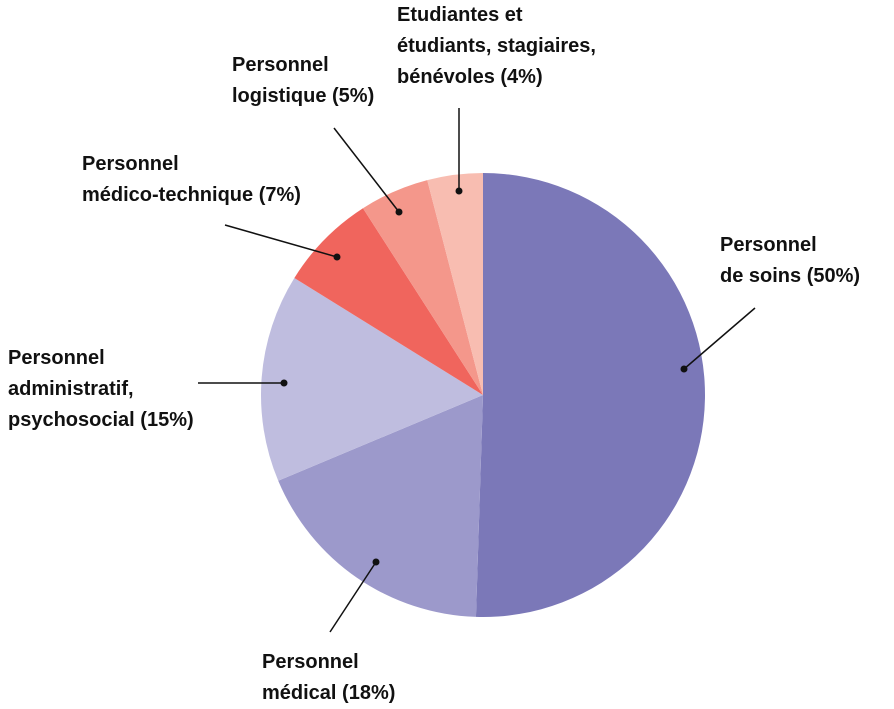 The height and width of the screenshot is (709, 894). I want to click on category-label: Personnel médico-technique, so click(168, 179).